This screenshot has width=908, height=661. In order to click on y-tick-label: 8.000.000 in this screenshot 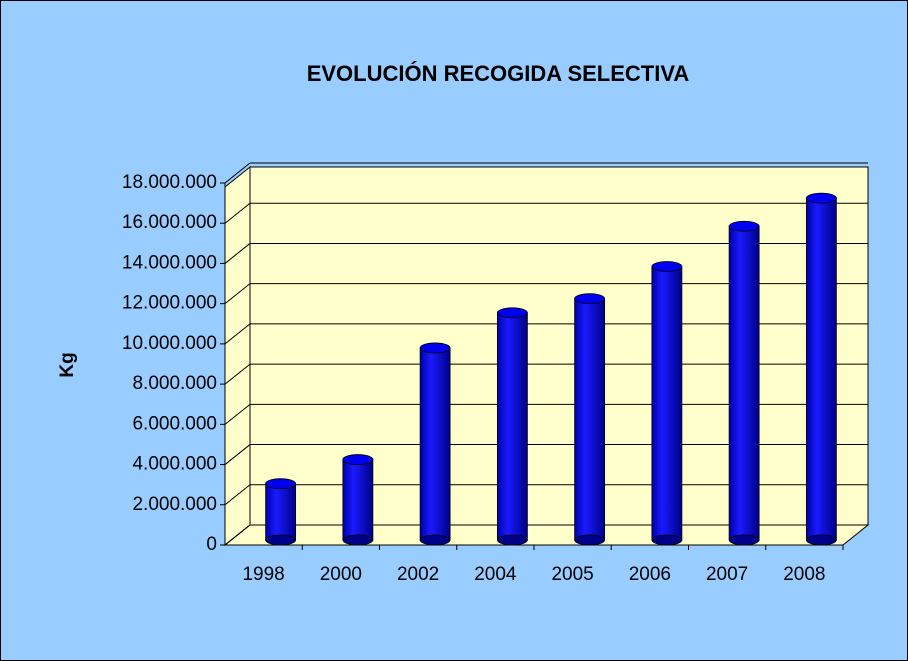, I will do `click(174, 383)`.